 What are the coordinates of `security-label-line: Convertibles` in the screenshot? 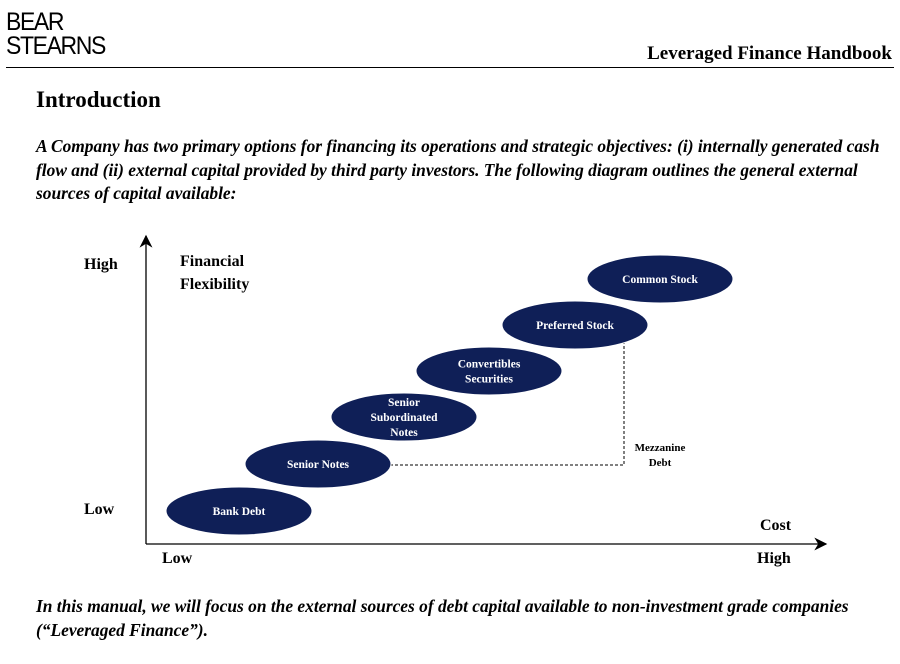 It's located at (489, 365).